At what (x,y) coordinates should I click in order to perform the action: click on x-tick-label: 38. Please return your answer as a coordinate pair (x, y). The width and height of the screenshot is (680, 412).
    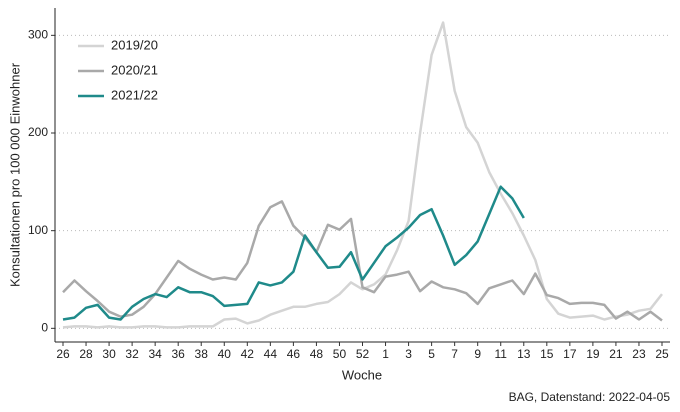
    Looking at the image, I should click on (202, 354).